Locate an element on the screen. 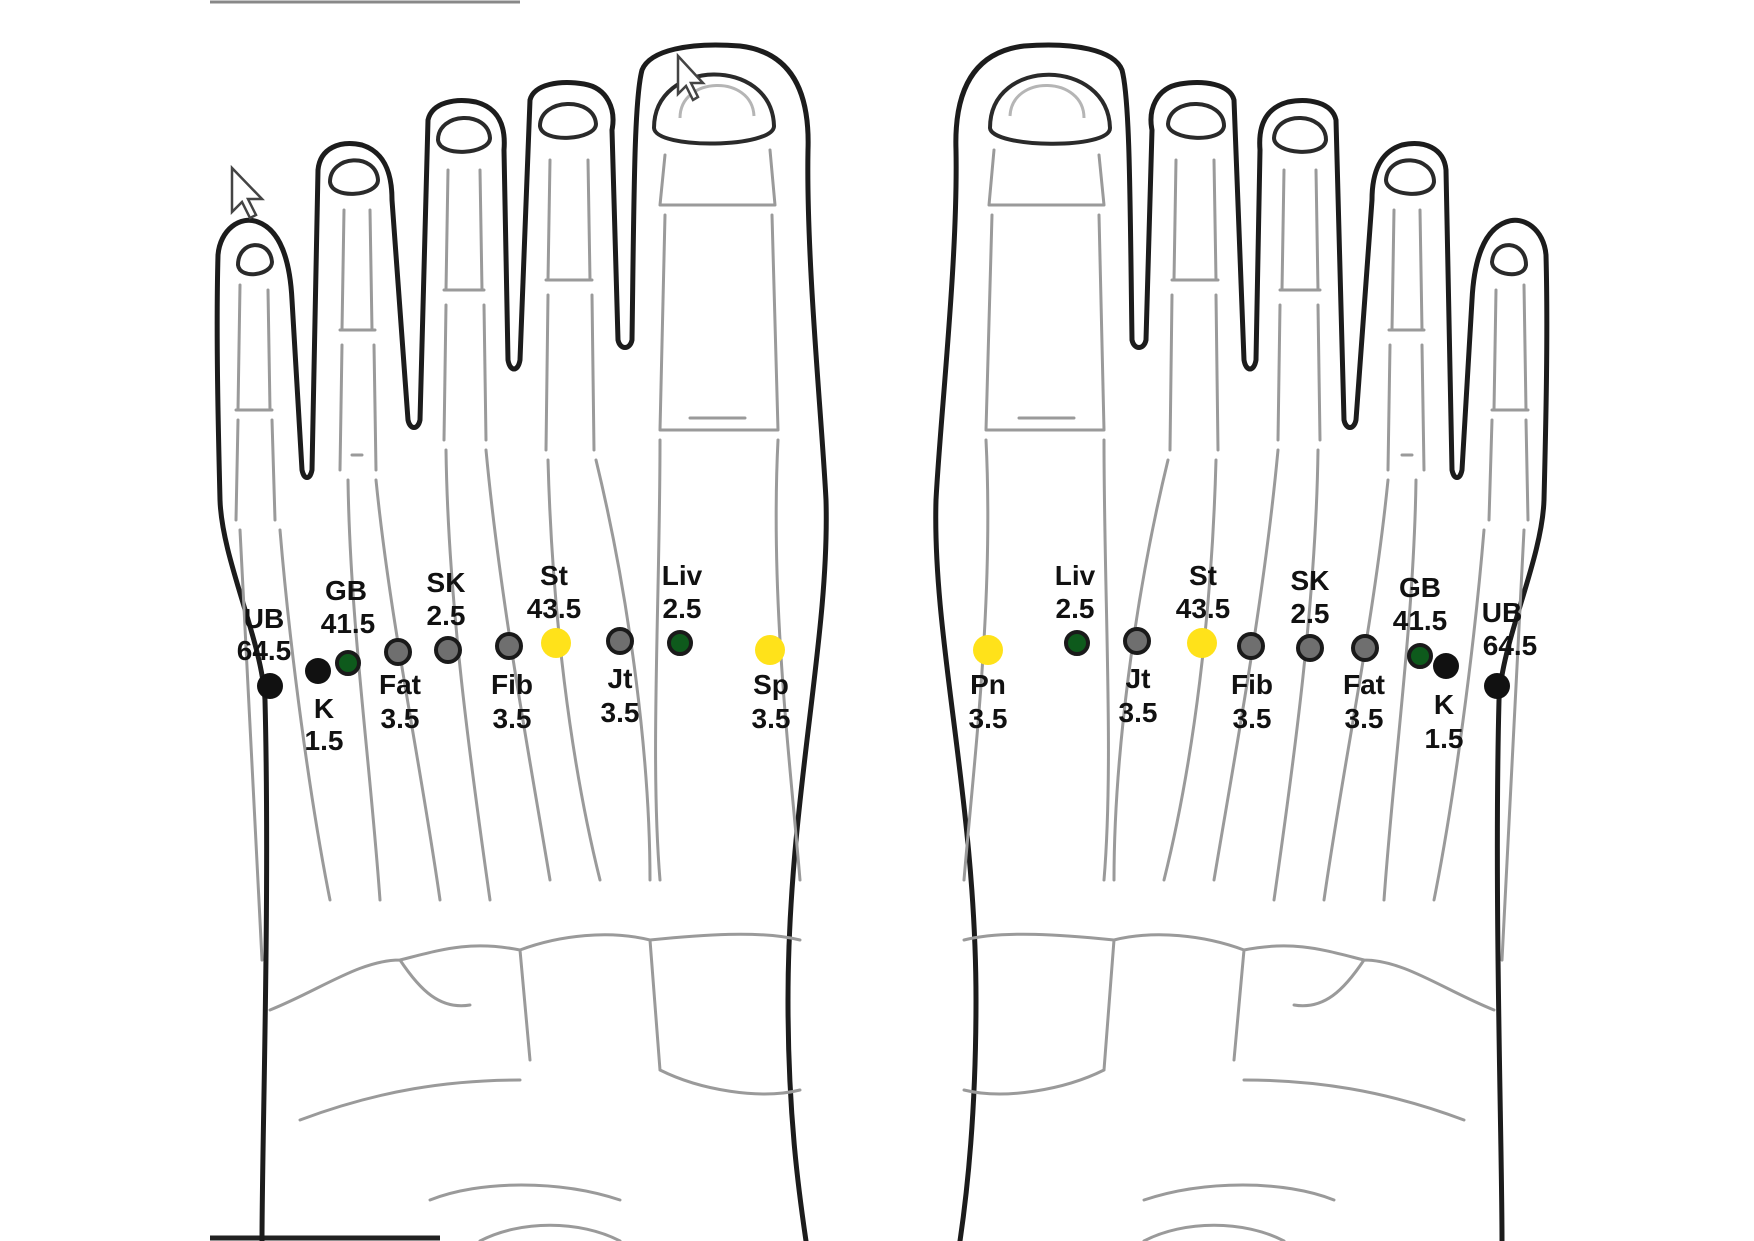  right-point-liv-dot is located at coordinates (1077, 643).